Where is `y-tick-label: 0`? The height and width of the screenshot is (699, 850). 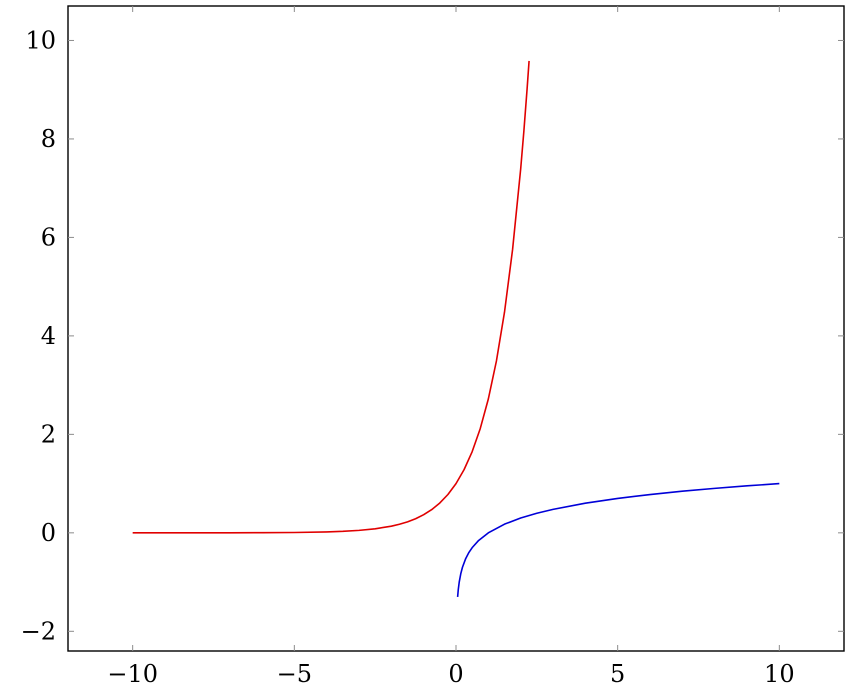 y-tick-label: 0 is located at coordinates (48, 533).